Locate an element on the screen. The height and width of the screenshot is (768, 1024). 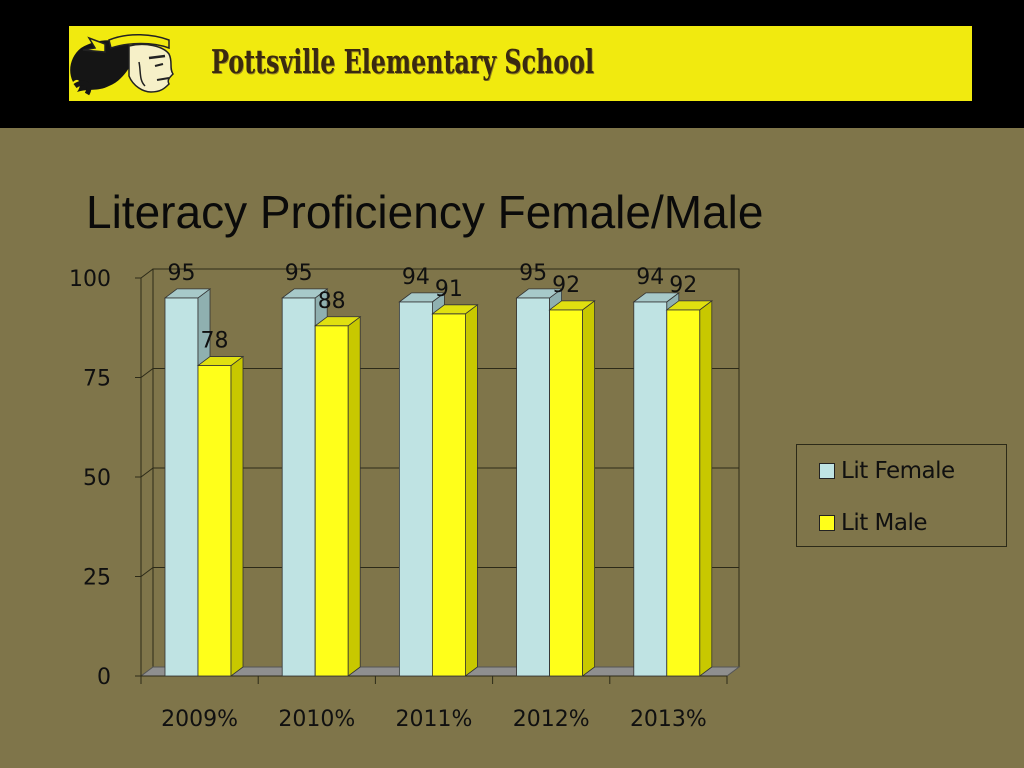
legend-label-female: Lit Female is located at coordinates (898, 471).